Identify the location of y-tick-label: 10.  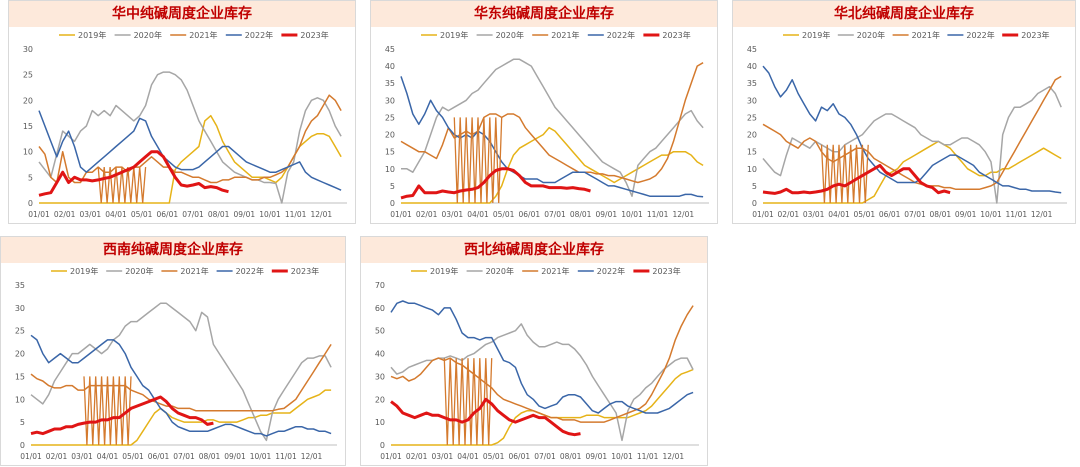
(20, 399).